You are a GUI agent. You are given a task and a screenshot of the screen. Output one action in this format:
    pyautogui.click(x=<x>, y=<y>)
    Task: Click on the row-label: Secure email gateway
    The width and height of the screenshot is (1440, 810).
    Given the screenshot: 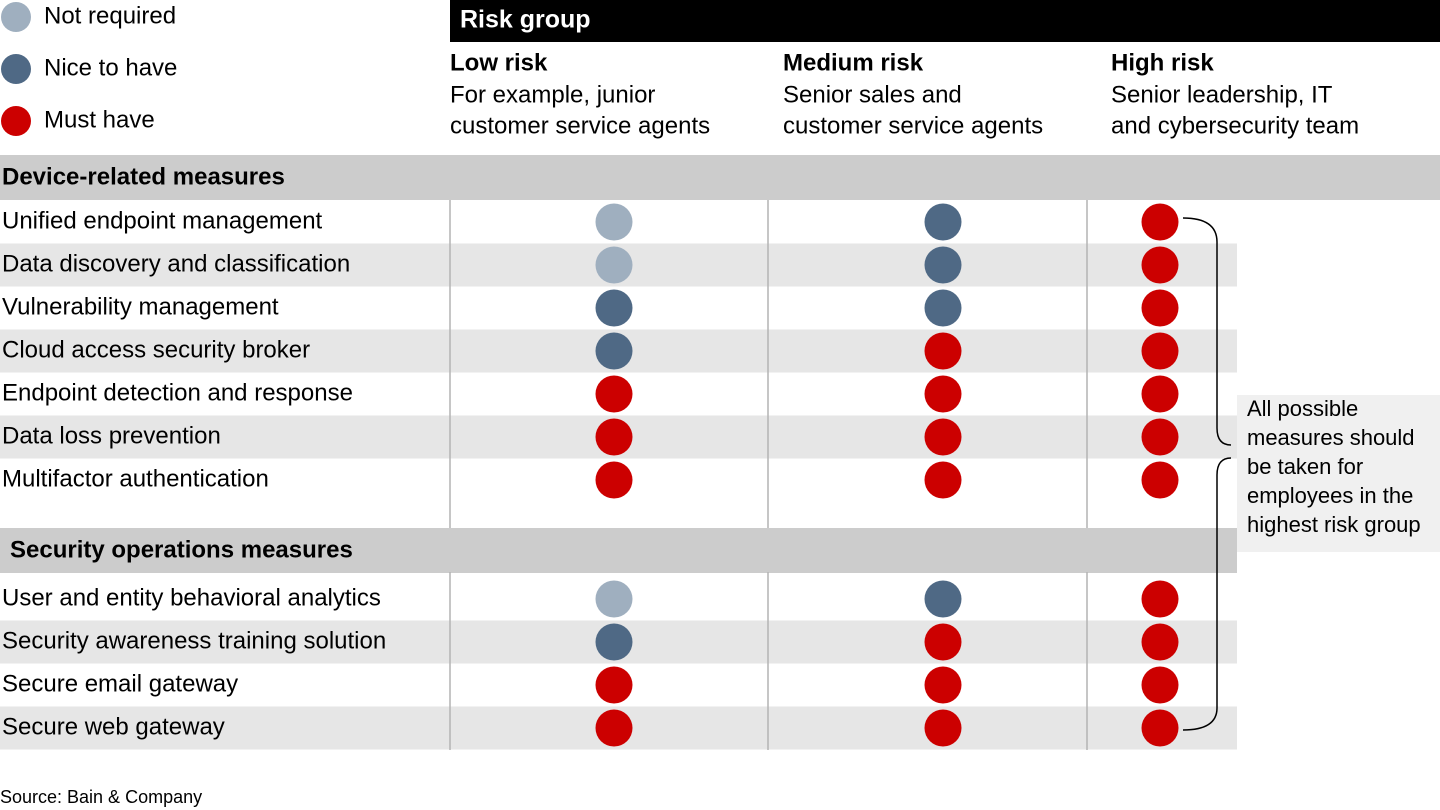 What is the action you would take?
    pyautogui.click(x=120, y=683)
    